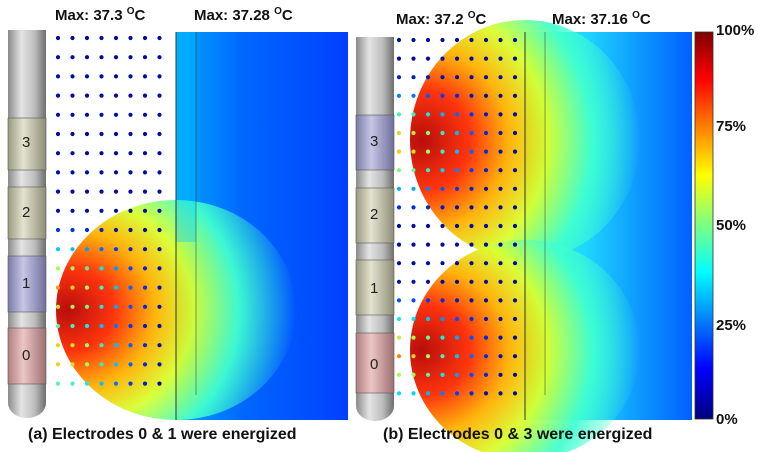 This screenshot has height=452, width=758. What do you see at coordinates (731, 225) in the screenshot?
I see `colorbar-tick-50: 50%` at bounding box center [731, 225].